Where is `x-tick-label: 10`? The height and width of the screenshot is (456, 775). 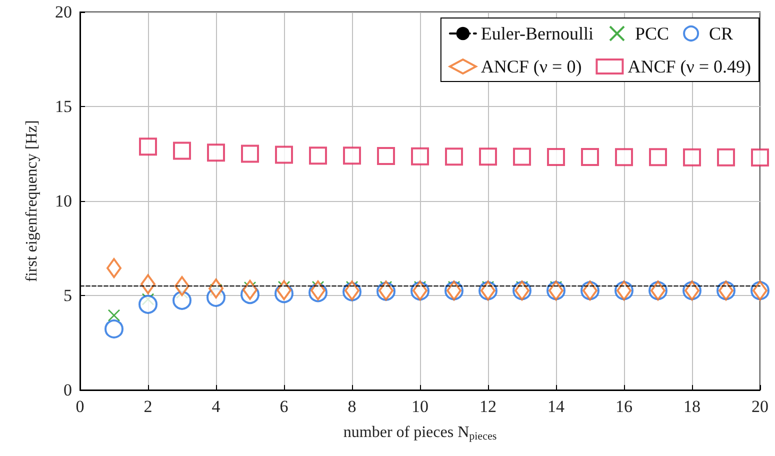 x-tick-label: 10 is located at coordinates (420, 406).